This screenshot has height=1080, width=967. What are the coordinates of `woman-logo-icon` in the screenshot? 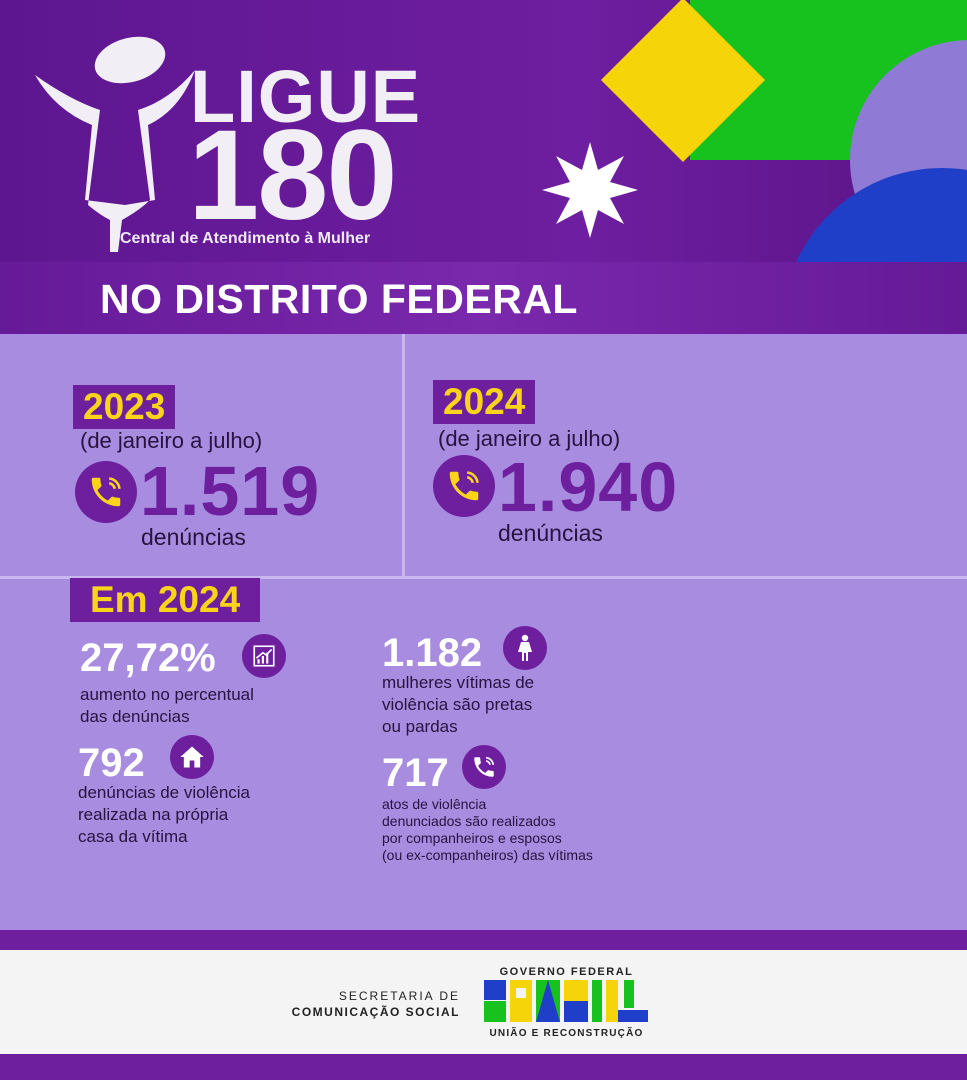 It's located at (115, 144).